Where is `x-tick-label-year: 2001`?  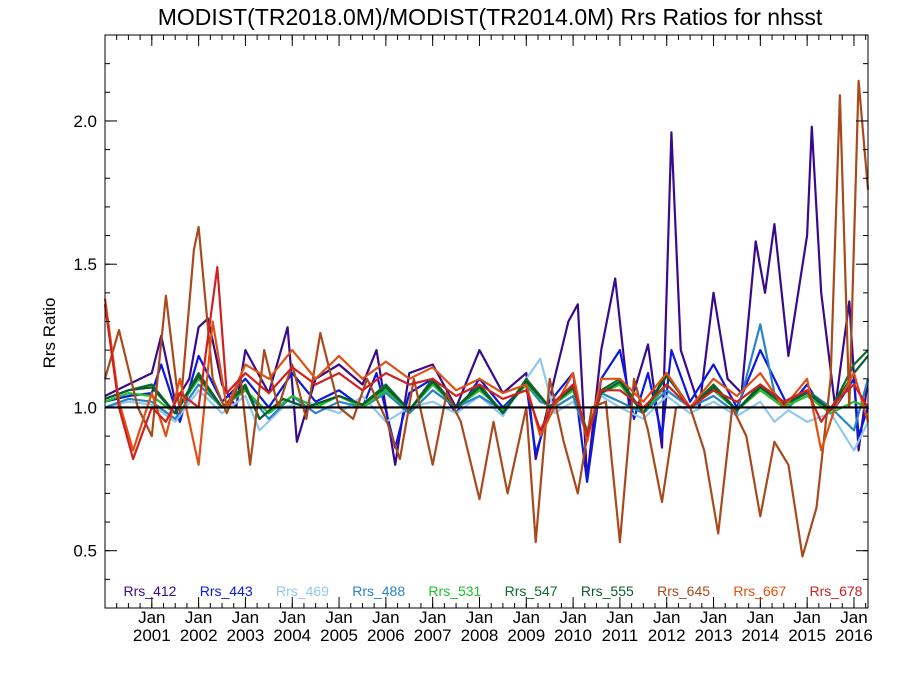
x-tick-label-year: 2001 is located at coordinates (152, 635).